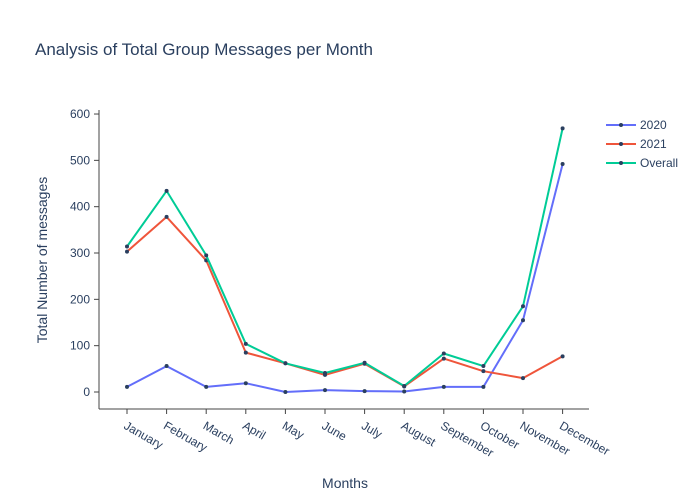 The width and height of the screenshot is (700, 500). Describe the element at coordinates (80, 114) in the screenshot. I see `y-tick-label: 600` at that location.